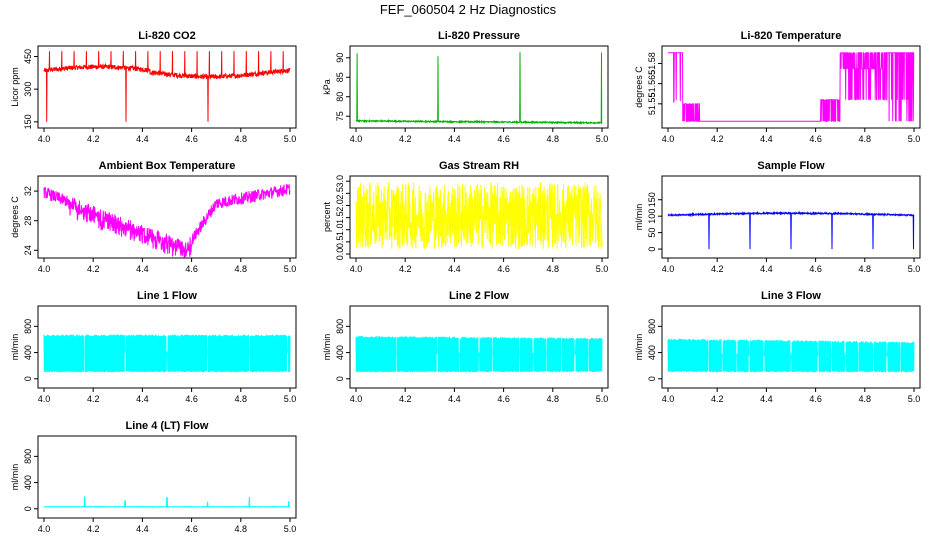  What do you see at coordinates (340, 242) in the screenshot?
I see `y-tick-label: 0.5` at bounding box center [340, 242].